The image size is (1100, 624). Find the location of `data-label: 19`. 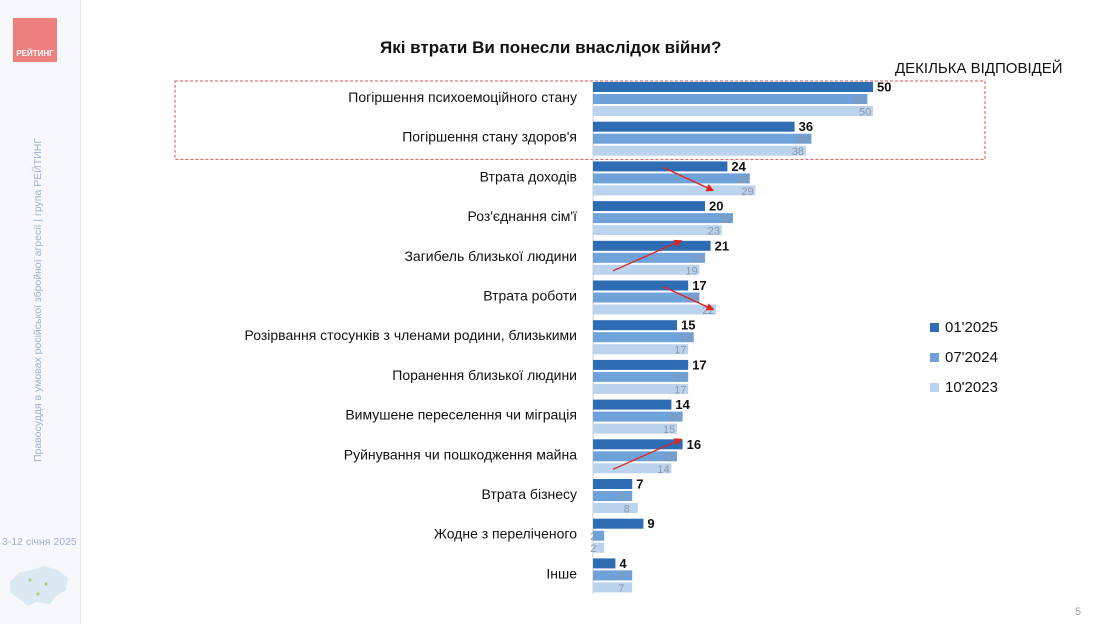

data-label: 19 is located at coordinates (691, 271).